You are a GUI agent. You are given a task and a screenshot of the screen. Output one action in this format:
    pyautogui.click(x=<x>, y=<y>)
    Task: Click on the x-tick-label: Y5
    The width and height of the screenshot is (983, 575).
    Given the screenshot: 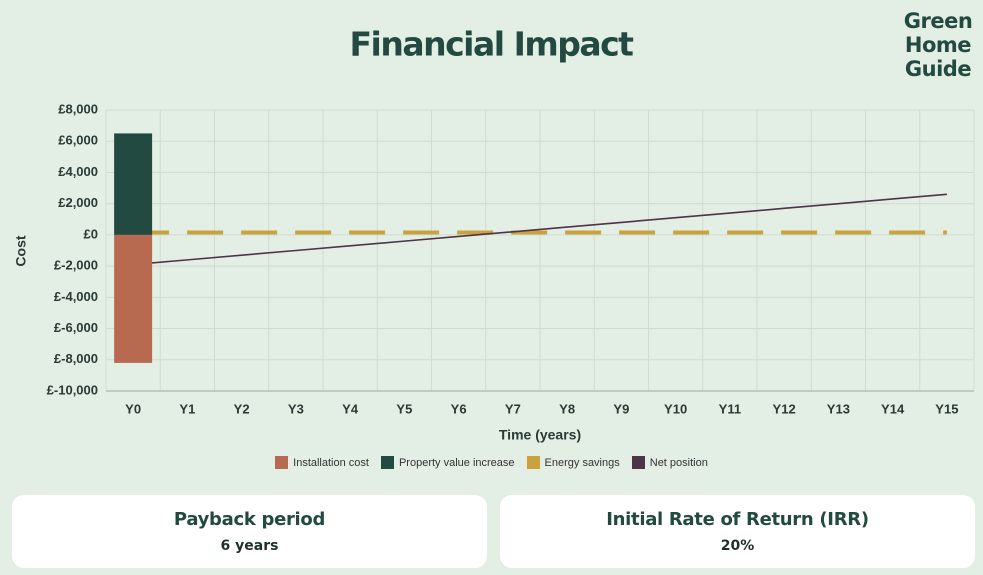 What is the action you would take?
    pyautogui.click(x=404, y=408)
    